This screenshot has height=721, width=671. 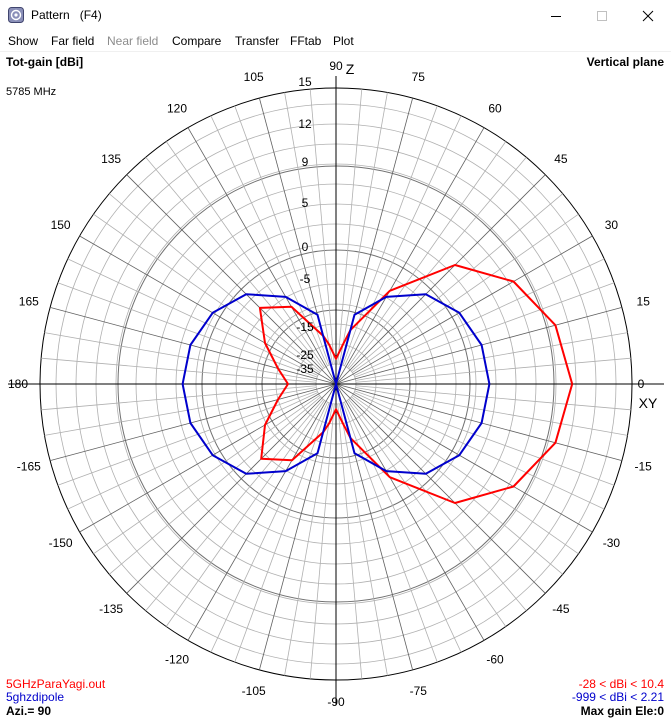 What do you see at coordinates (305, 247) in the screenshot?
I see `radial-tick-label: 0` at bounding box center [305, 247].